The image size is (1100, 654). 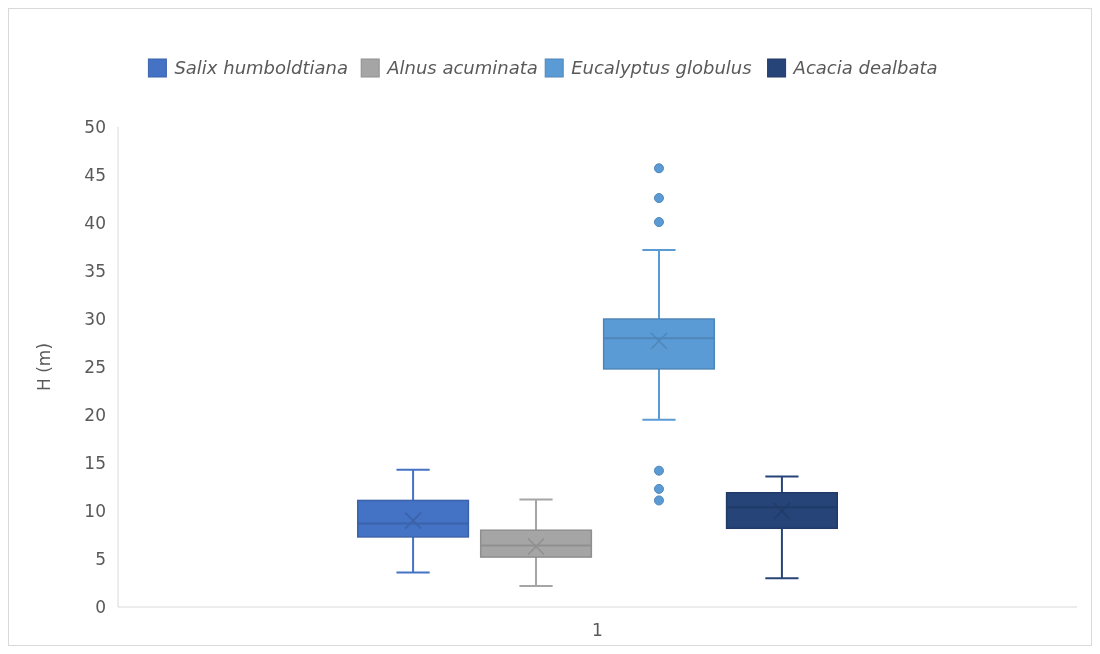 What do you see at coordinates (95, 270) in the screenshot?
I see `y-tick-label: 35` at bounding box center [95, 270].